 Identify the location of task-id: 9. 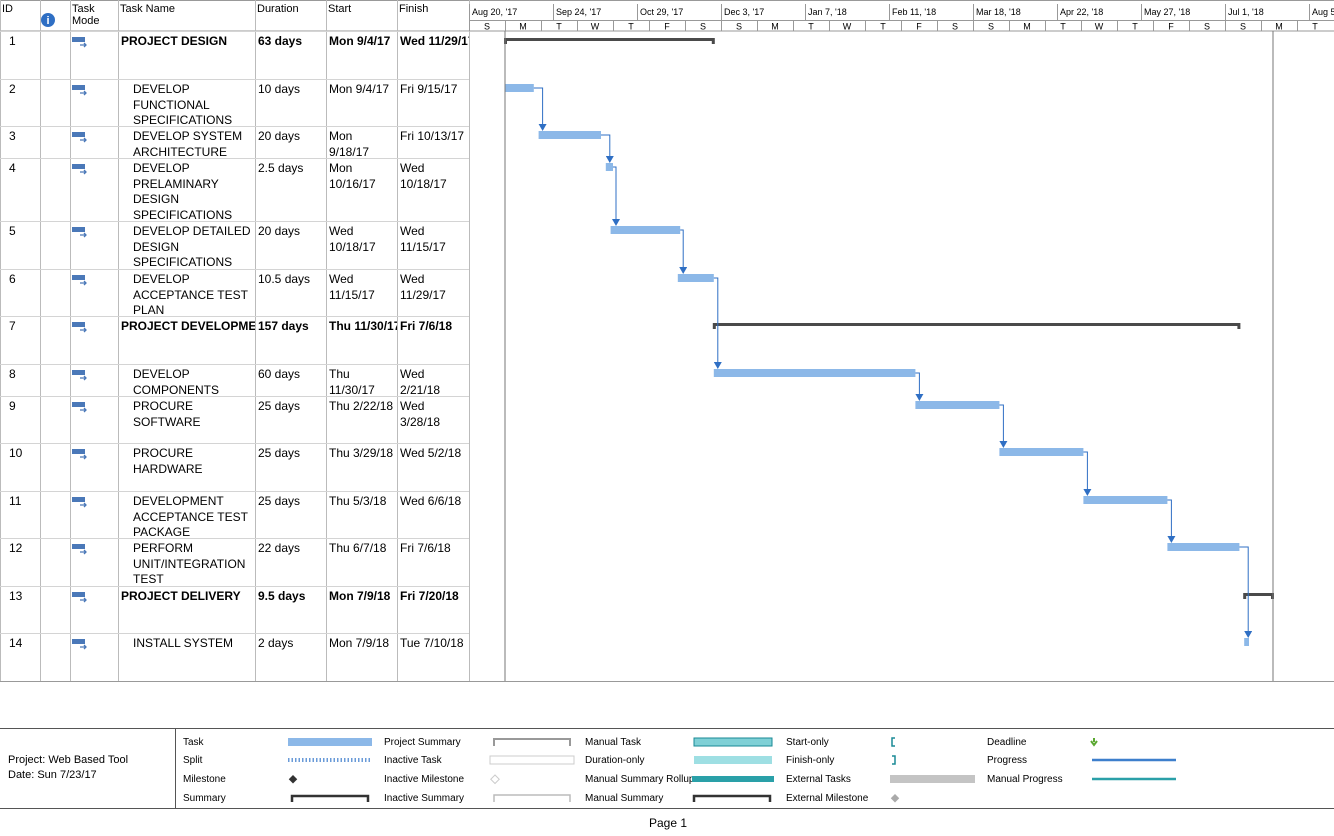
(12, 406).